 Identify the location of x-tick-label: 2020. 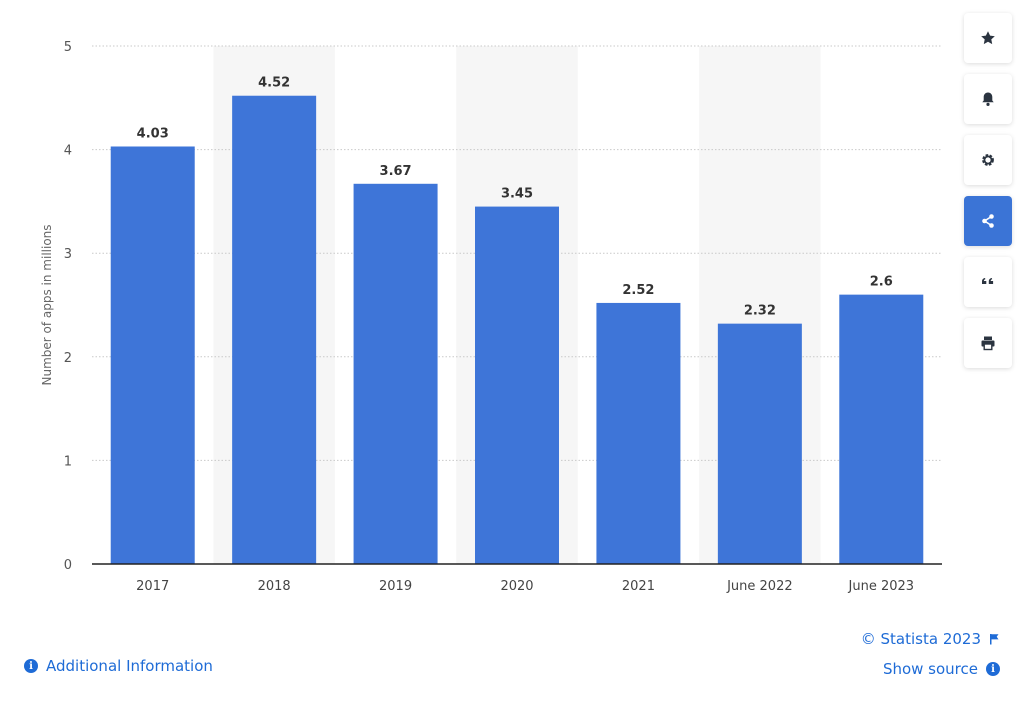
(516, 586).